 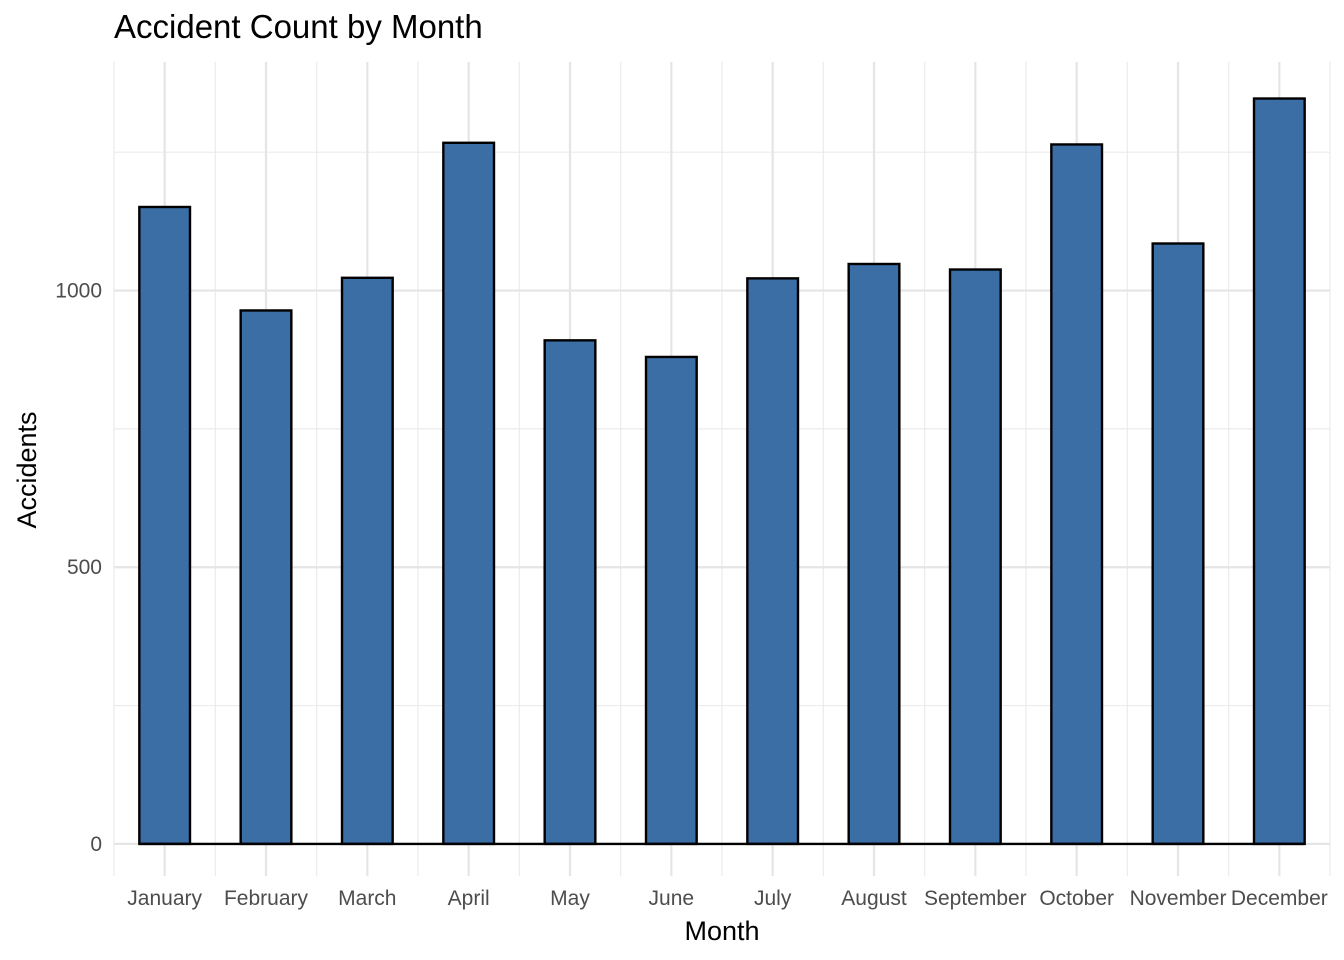 What do you see at coordinates (874, 554) in the screenshot?
I see `bar-august` at bounding box center [874, 554].